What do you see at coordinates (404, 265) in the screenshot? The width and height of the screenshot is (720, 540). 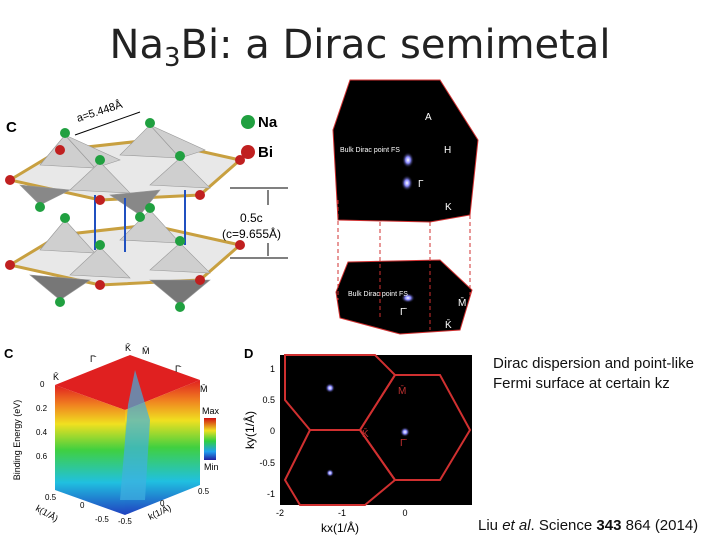 I see `projection-lines` at bounding box center [404, 265].